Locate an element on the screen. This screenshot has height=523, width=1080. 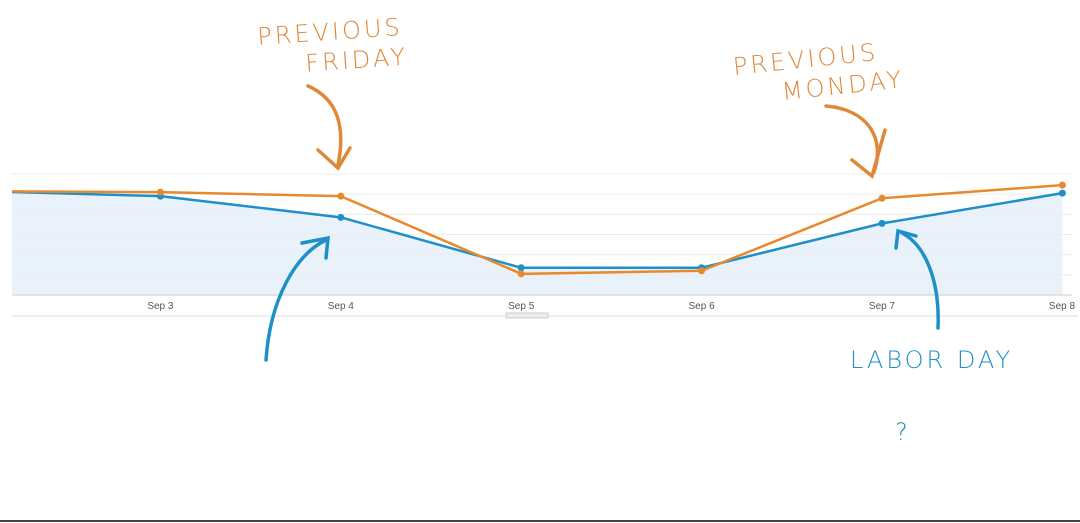
x-tick-label: Sep 7 is located at coordinates (882, 306).